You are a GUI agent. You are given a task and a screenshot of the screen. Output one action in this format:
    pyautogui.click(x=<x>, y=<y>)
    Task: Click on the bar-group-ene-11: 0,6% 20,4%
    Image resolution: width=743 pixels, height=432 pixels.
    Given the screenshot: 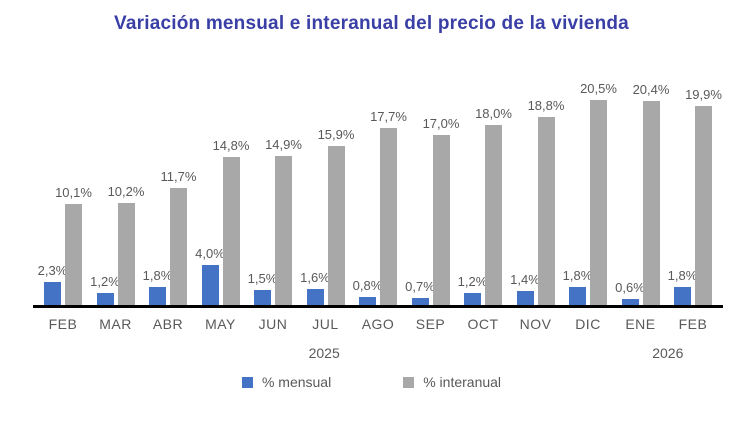 What is the action you would take?
    pyautogui.click(x=642, y=193)
    